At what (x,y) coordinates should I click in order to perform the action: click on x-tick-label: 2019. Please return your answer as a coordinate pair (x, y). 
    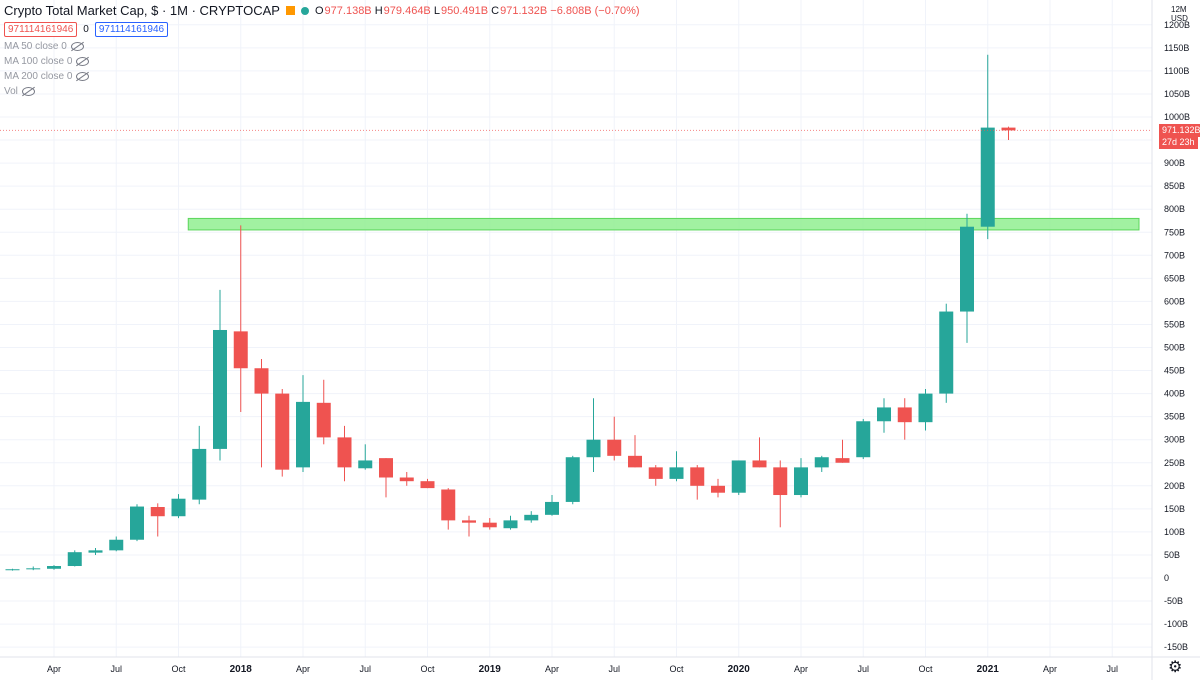
    Looking at the image, I should click on (490, 669).